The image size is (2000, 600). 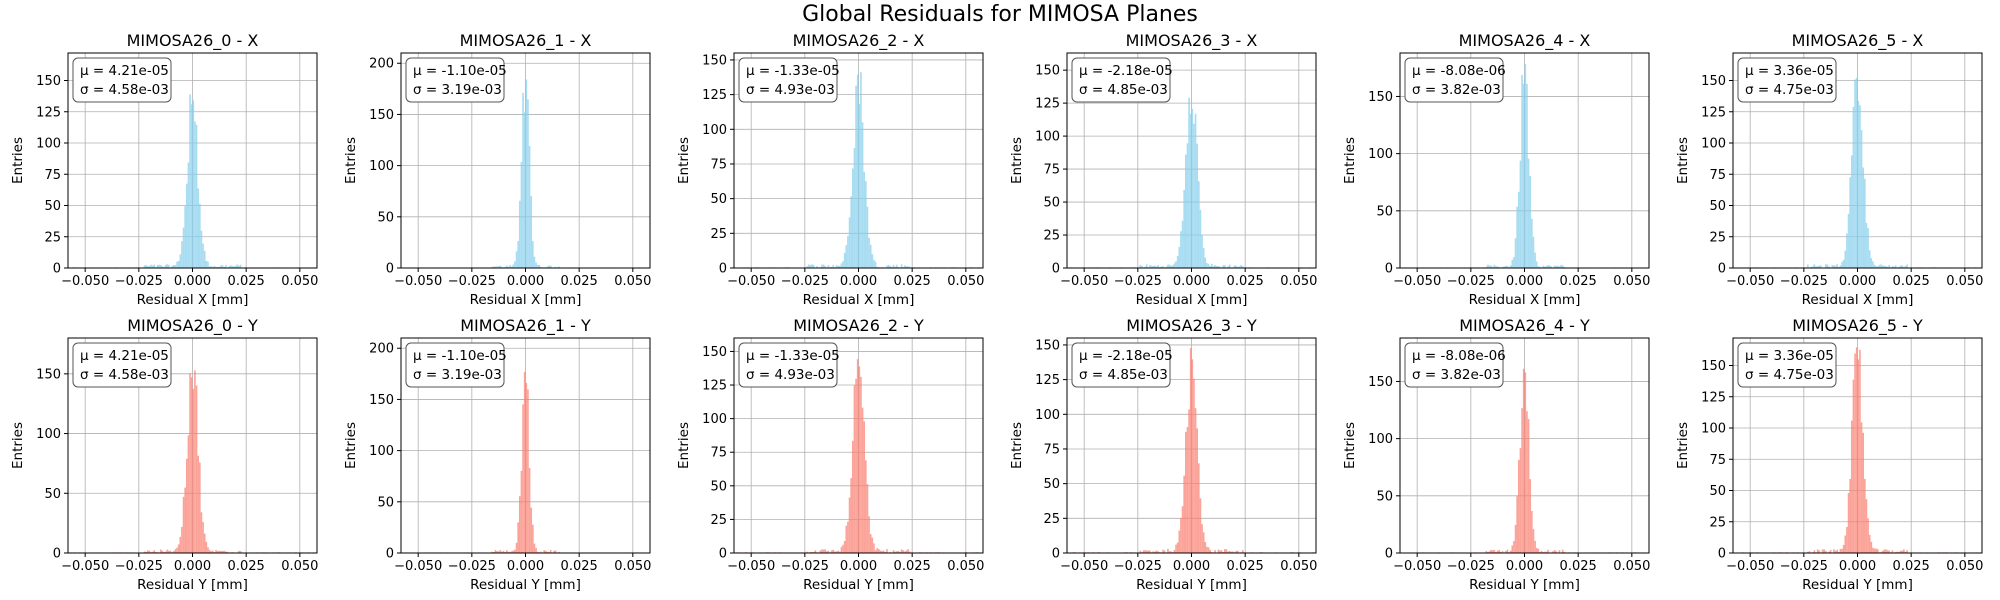 What do you see at coordinates (1964, 281) in the screenshot?
I see `panel-5-xtick-label-4: 0.050` at bounding box center [1964, 281].